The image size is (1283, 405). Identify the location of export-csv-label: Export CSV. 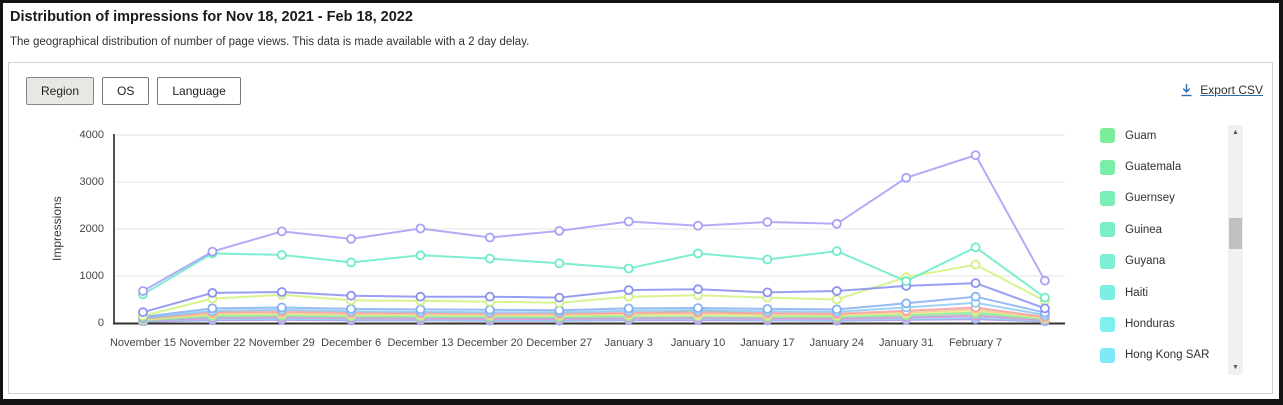
(1231, 90).